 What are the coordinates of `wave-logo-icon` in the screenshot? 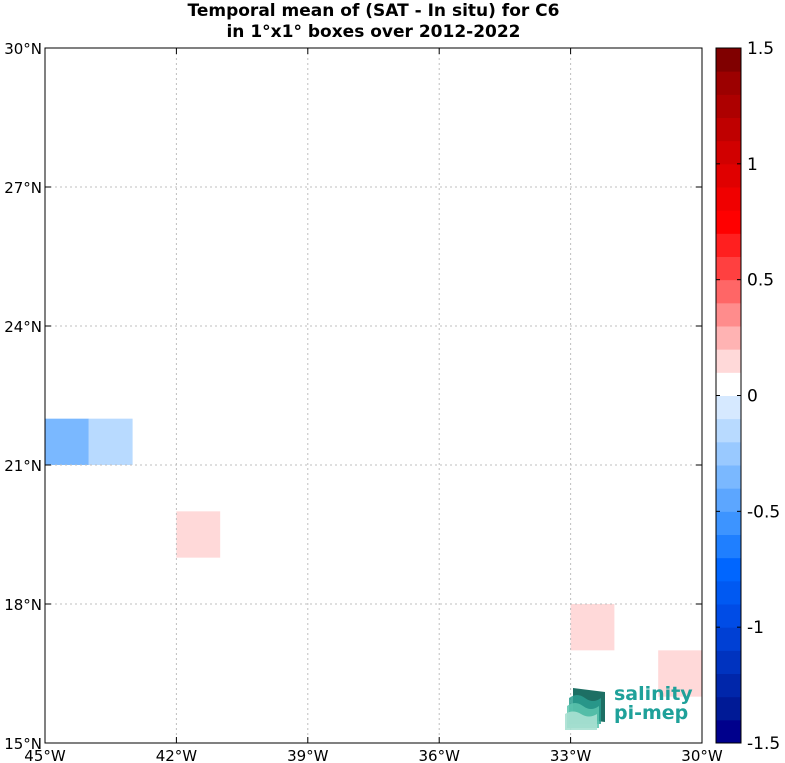 It's located at (585, 709).